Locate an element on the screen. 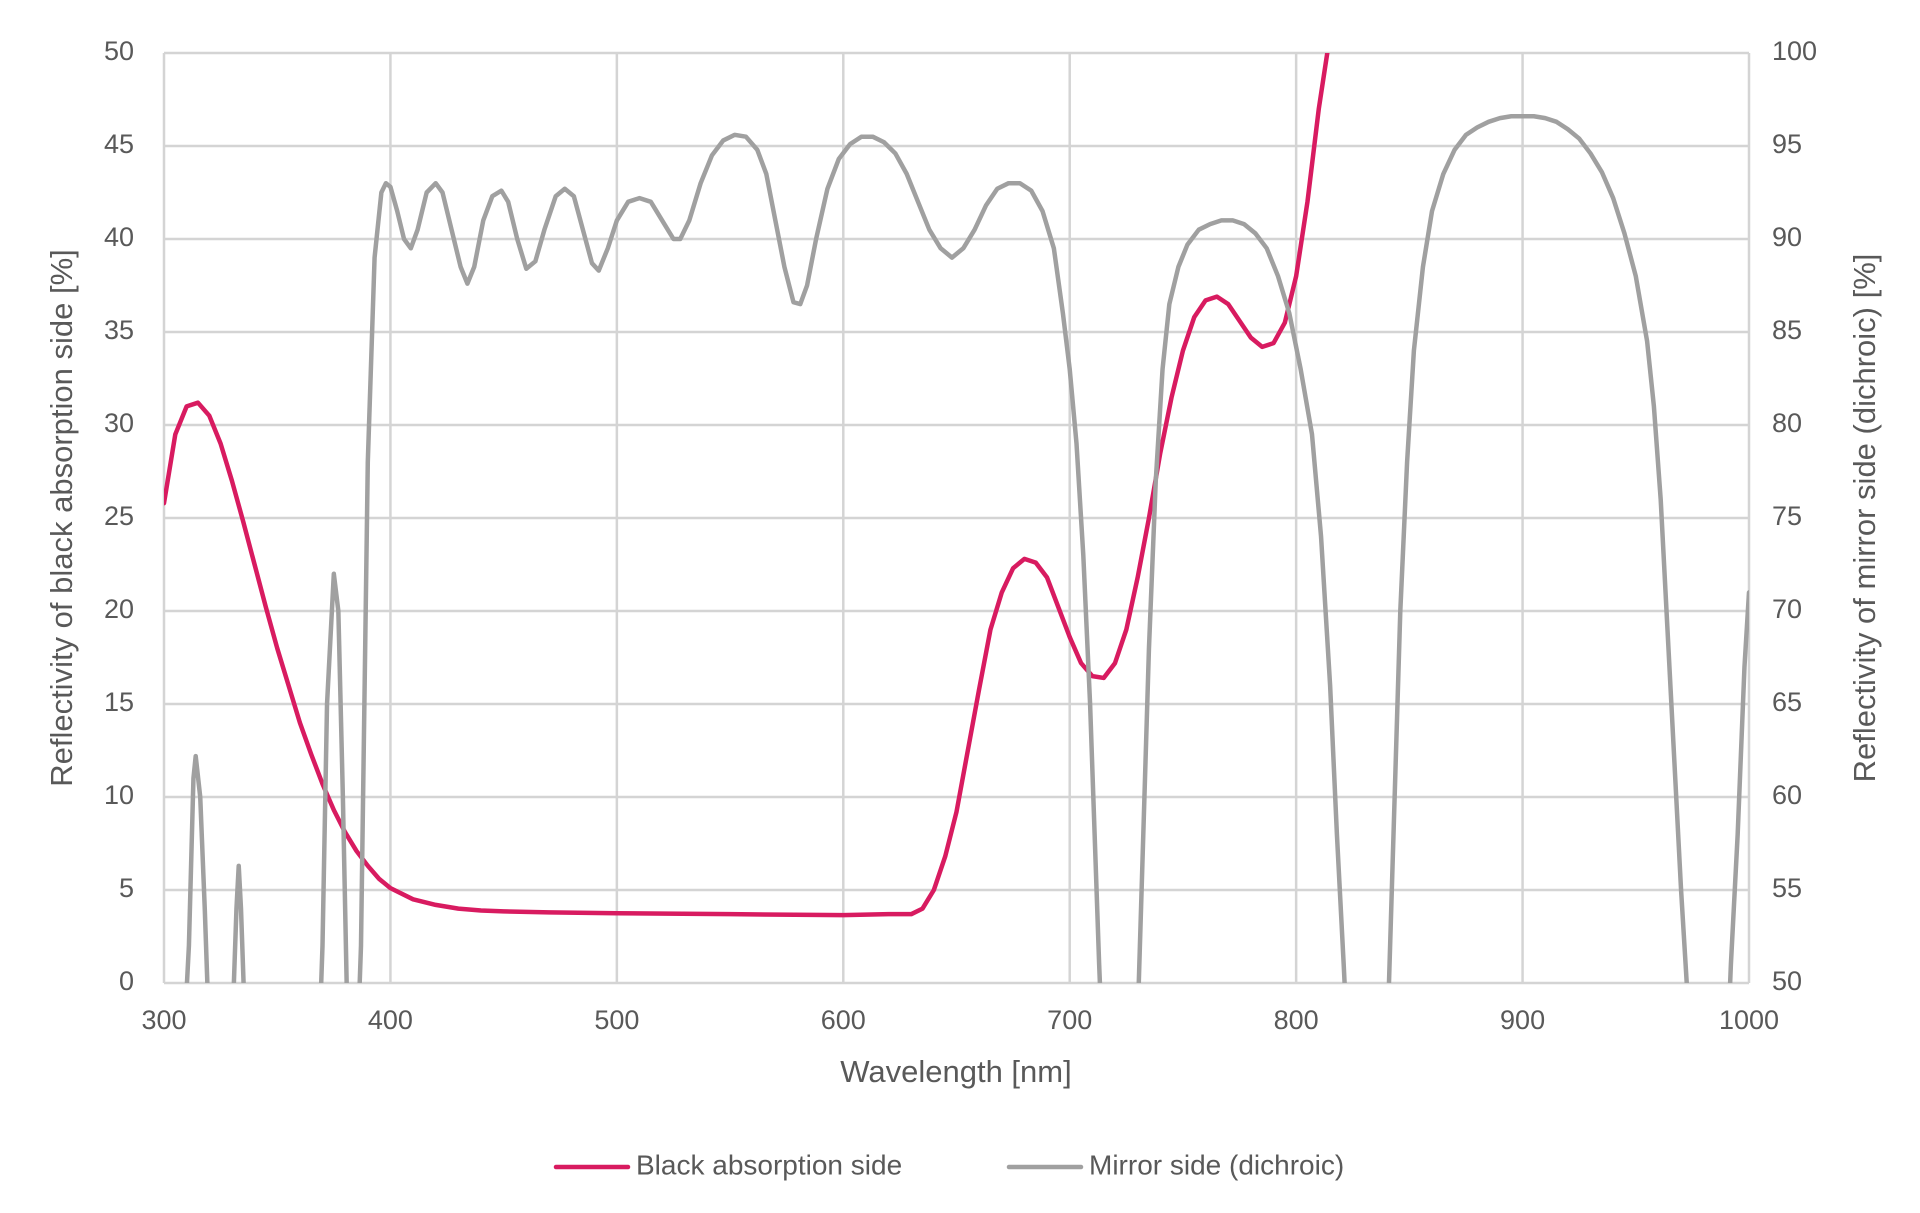 The image size is (1920, 1213). y2-tick-label: 95 is located at coordinates (1787, 144).